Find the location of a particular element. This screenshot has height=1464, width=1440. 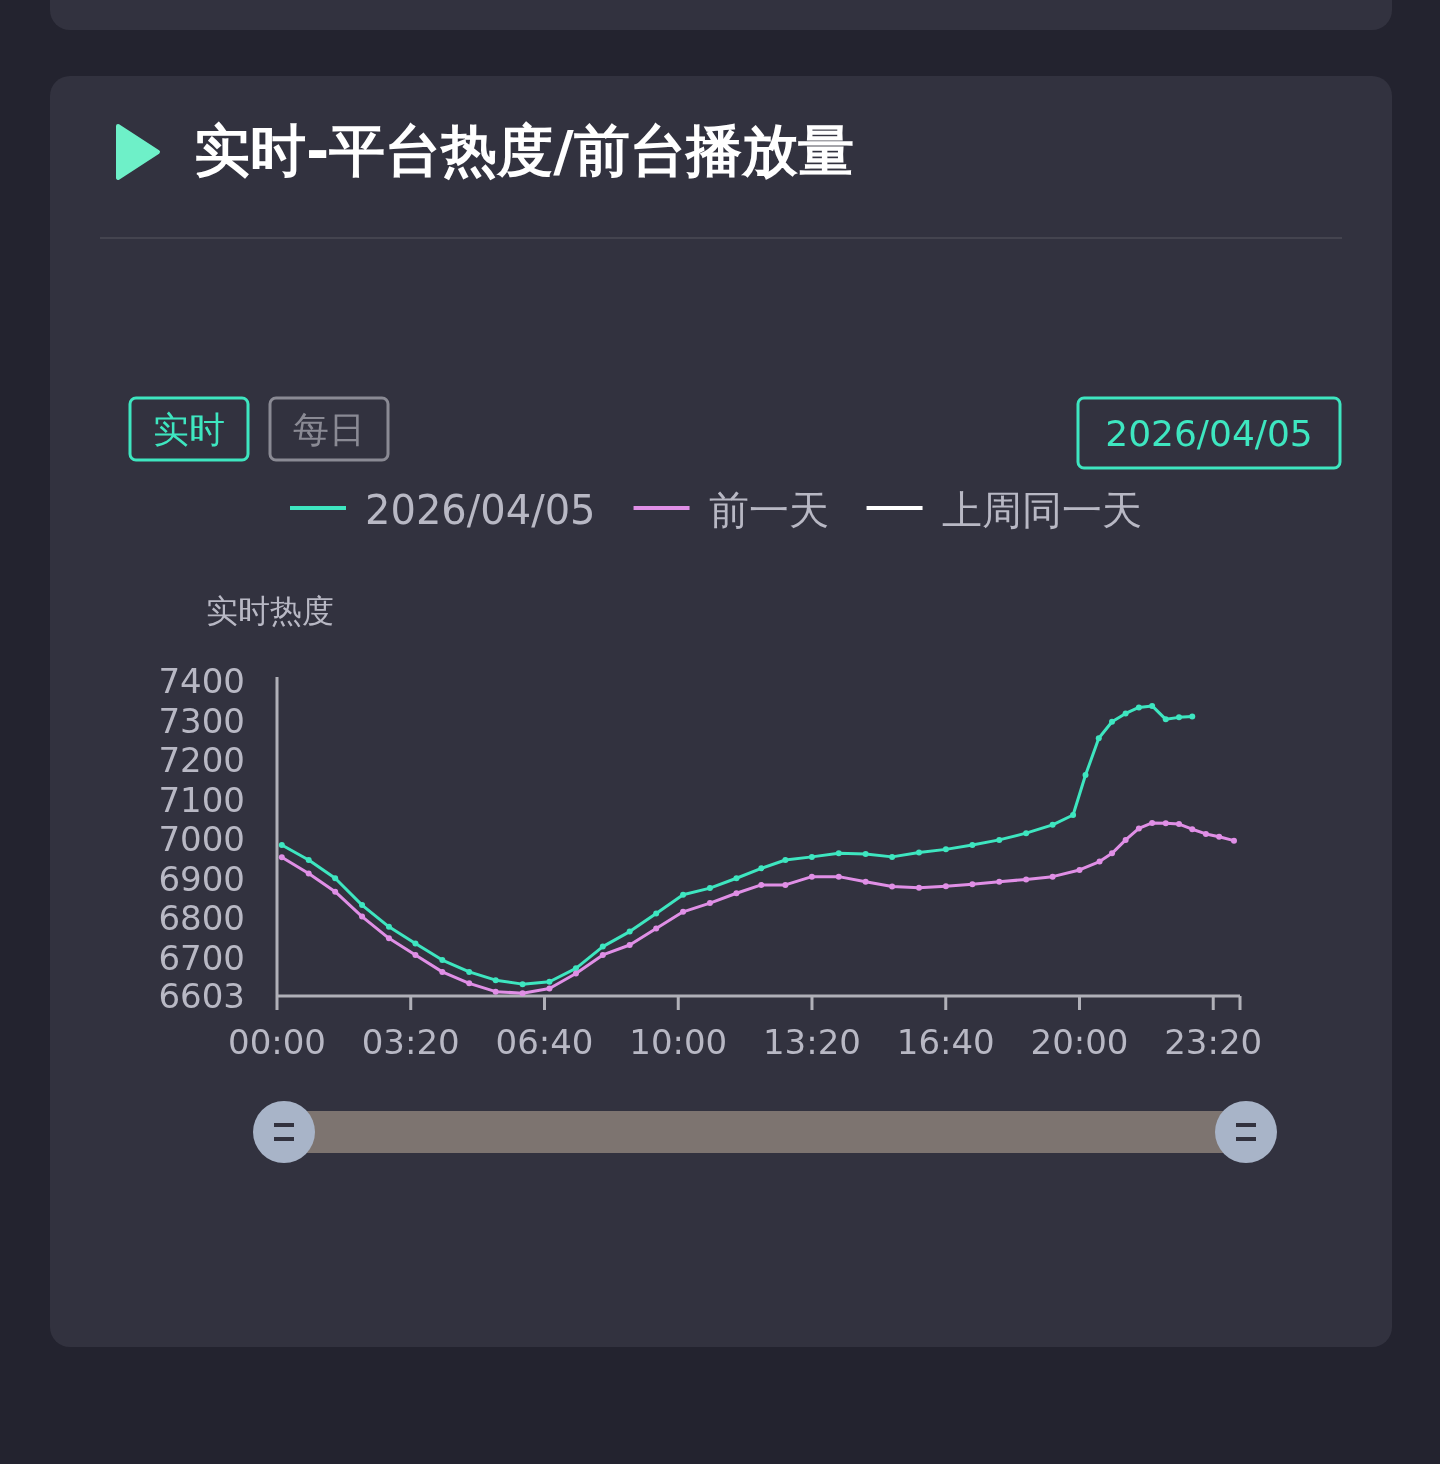

legend-label: 上周同一天 is located at coordinates (1041, 510).